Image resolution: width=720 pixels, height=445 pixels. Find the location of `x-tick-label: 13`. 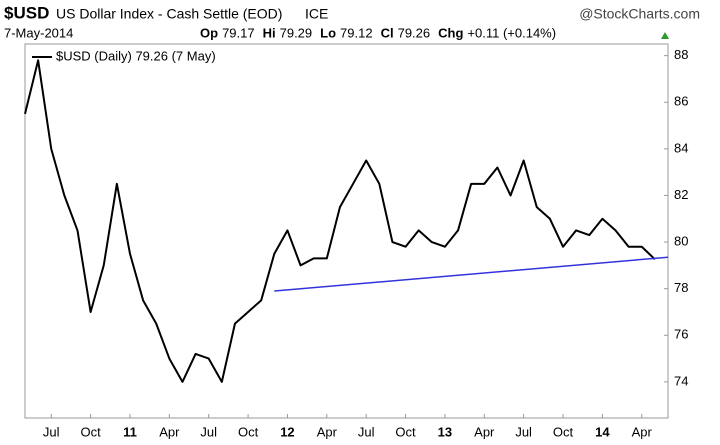

x-tick-label: 13 is located at coordinates (445, 431).